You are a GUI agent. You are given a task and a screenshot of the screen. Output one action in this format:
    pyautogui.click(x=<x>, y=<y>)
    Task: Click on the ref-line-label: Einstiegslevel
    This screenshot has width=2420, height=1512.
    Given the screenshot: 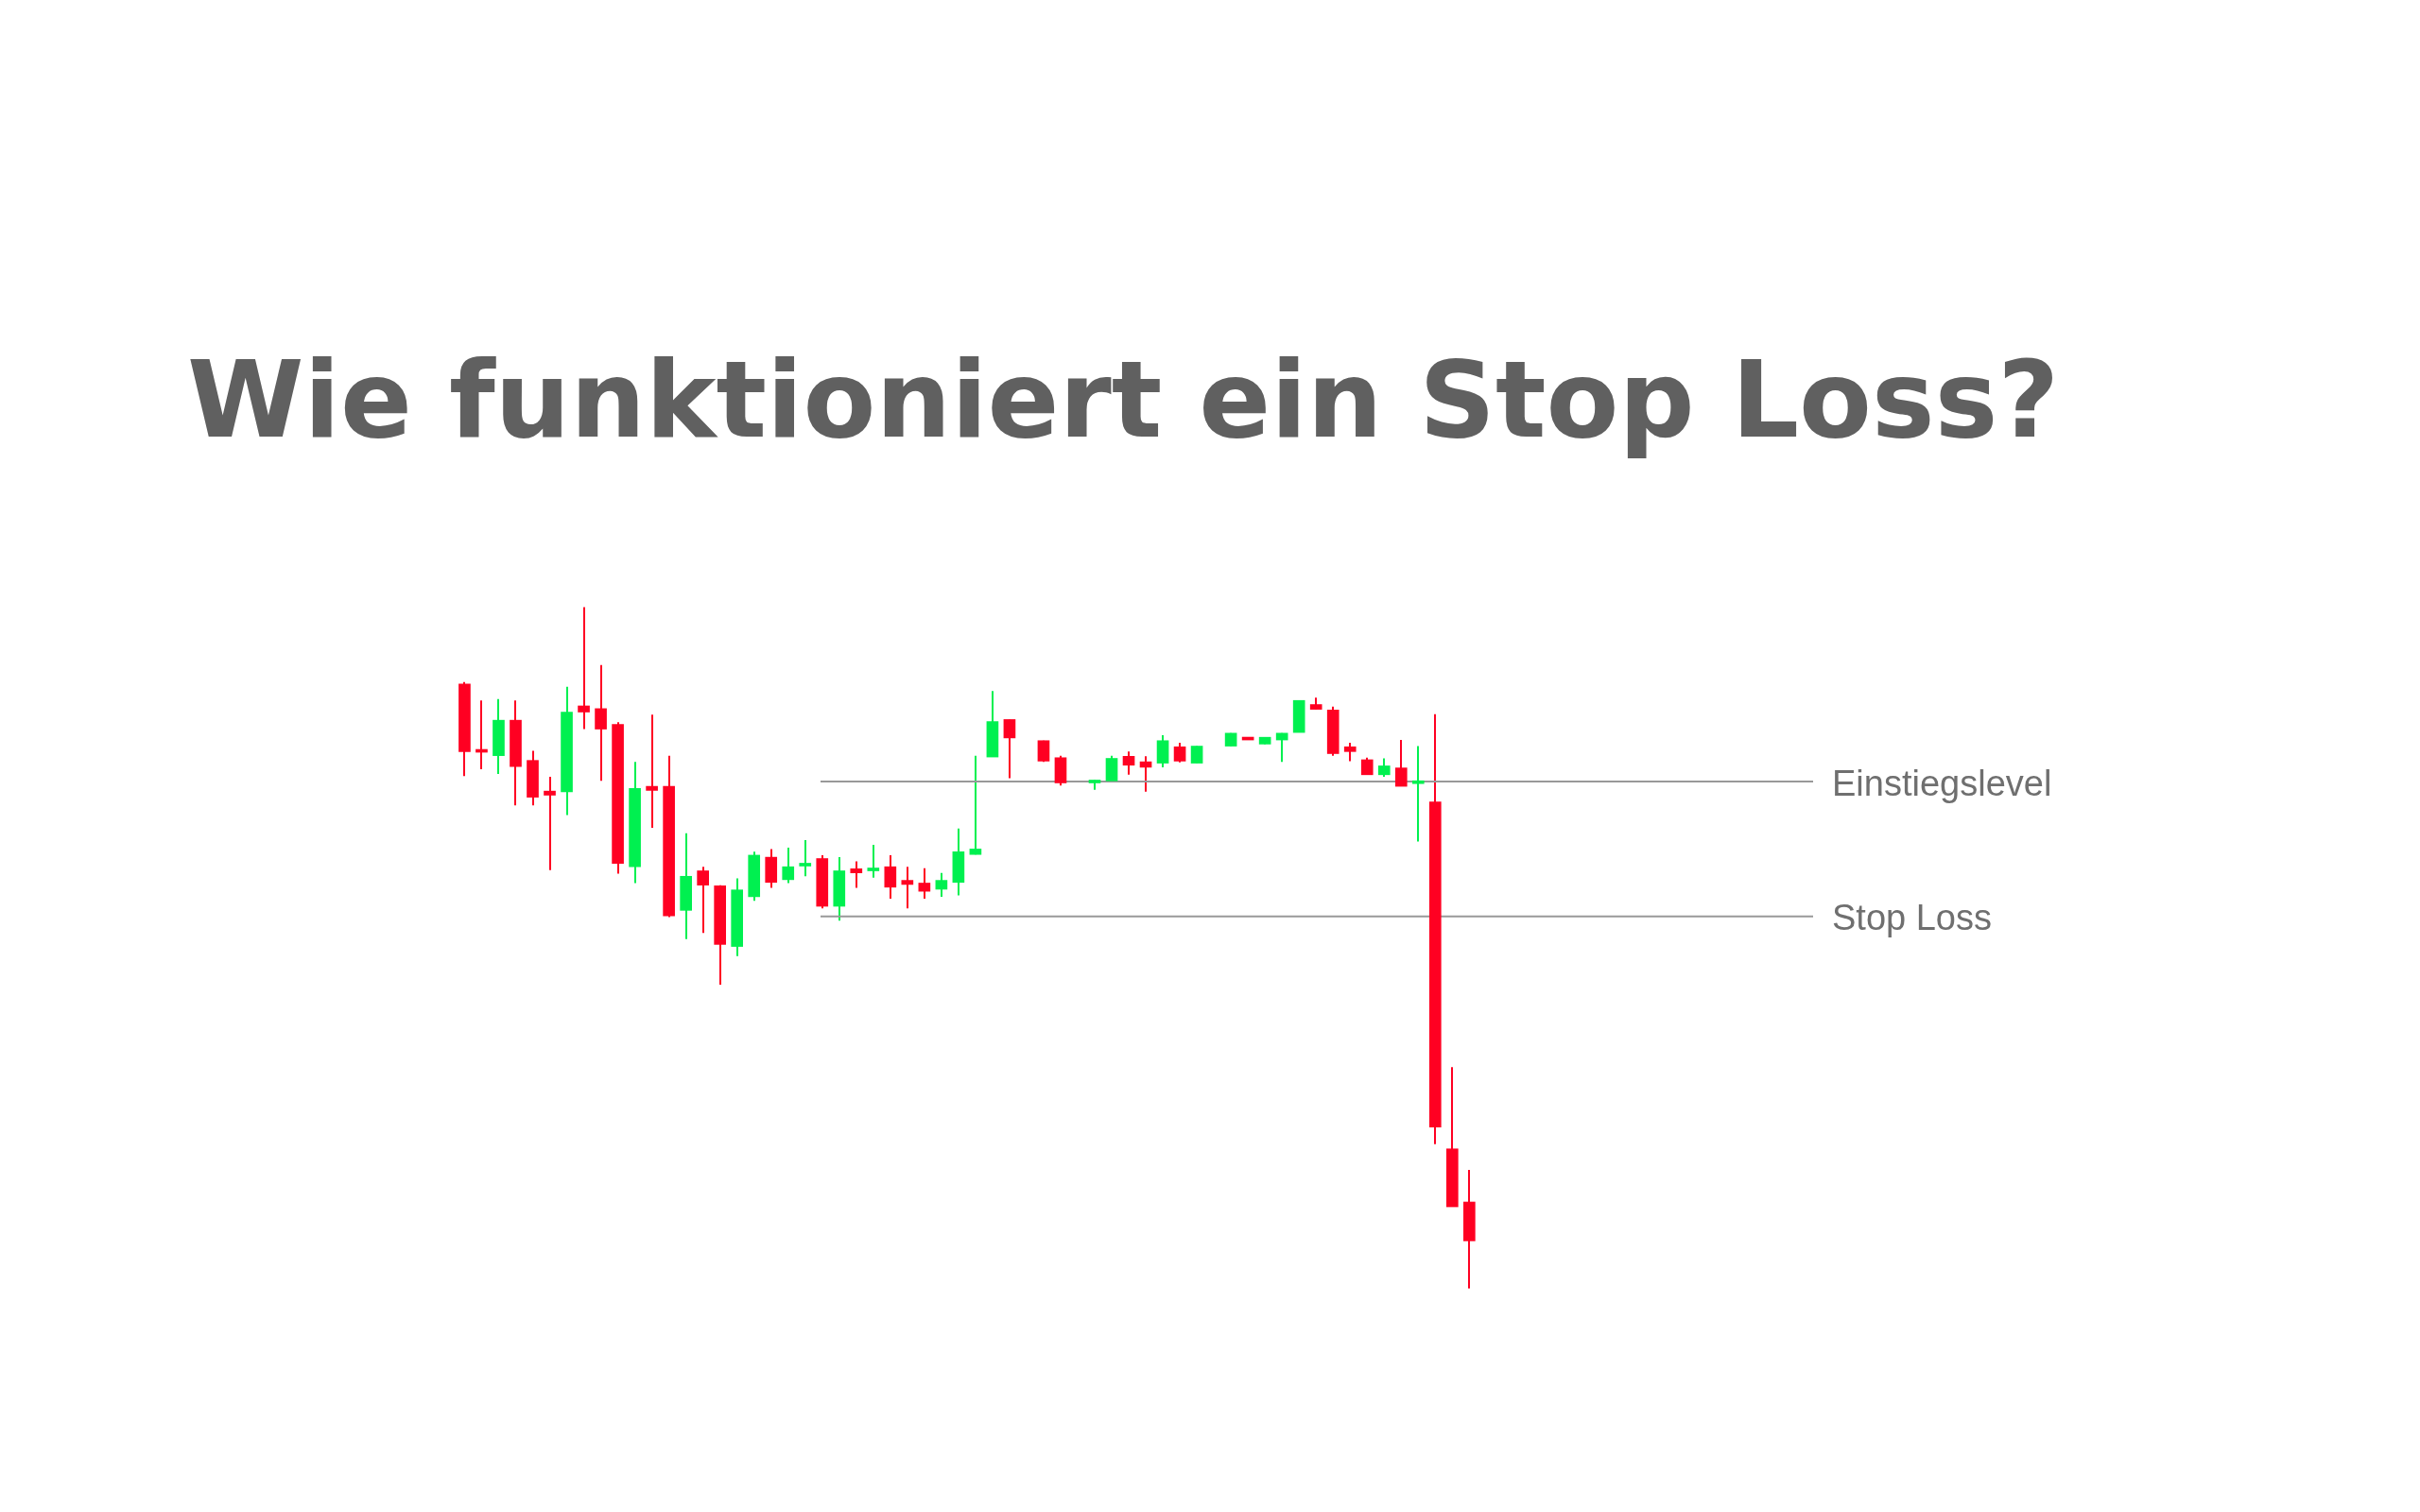 What is the action you would take?
    pyautogui.click(x=1942, y=783)
    